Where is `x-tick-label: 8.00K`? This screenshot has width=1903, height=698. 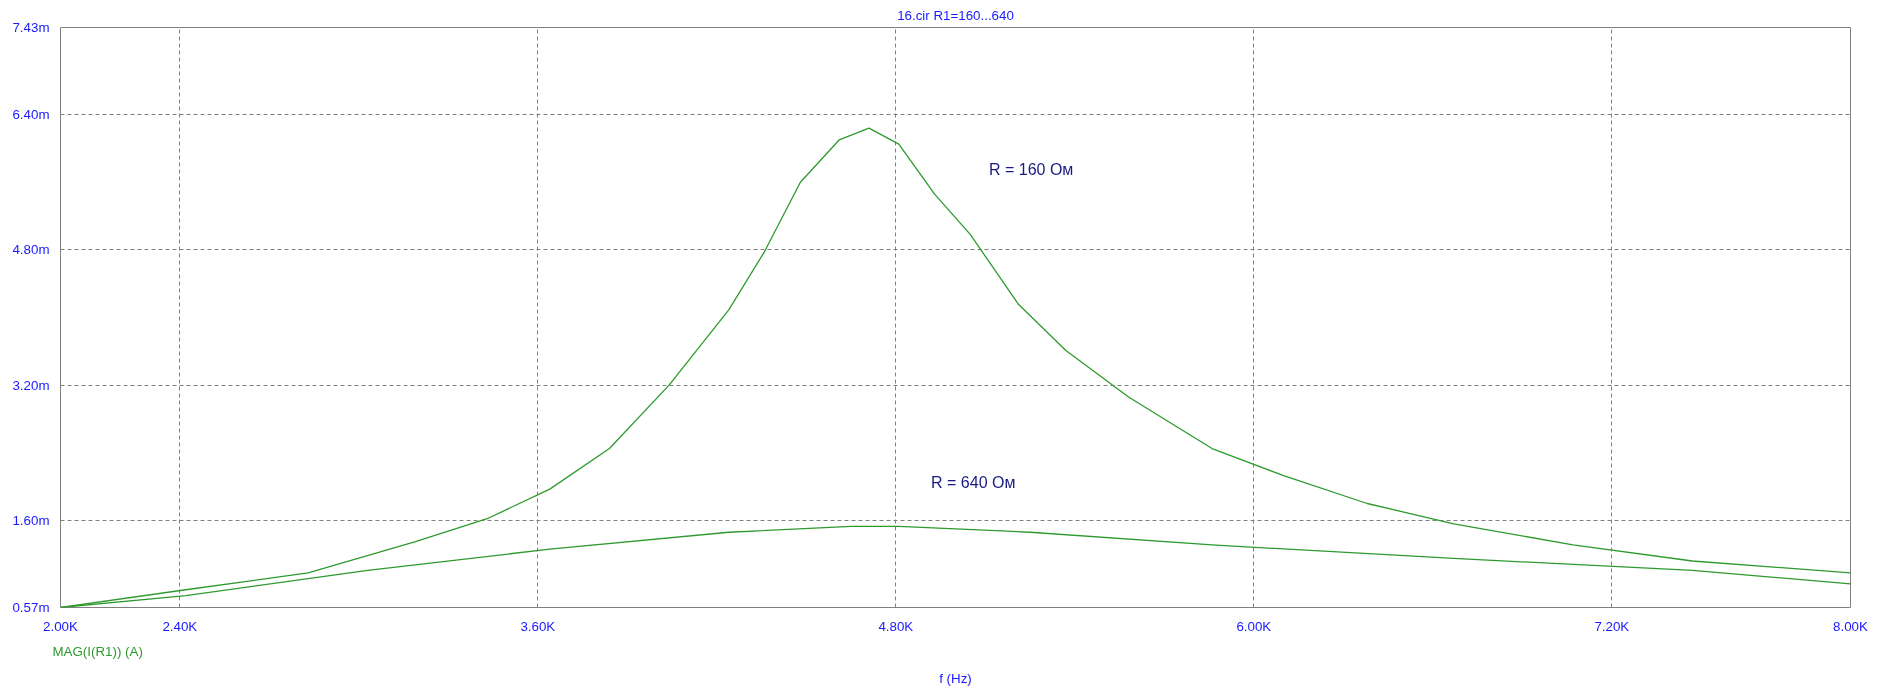 x-tick-label: 8.00K is located at coordinates (1851, 626).